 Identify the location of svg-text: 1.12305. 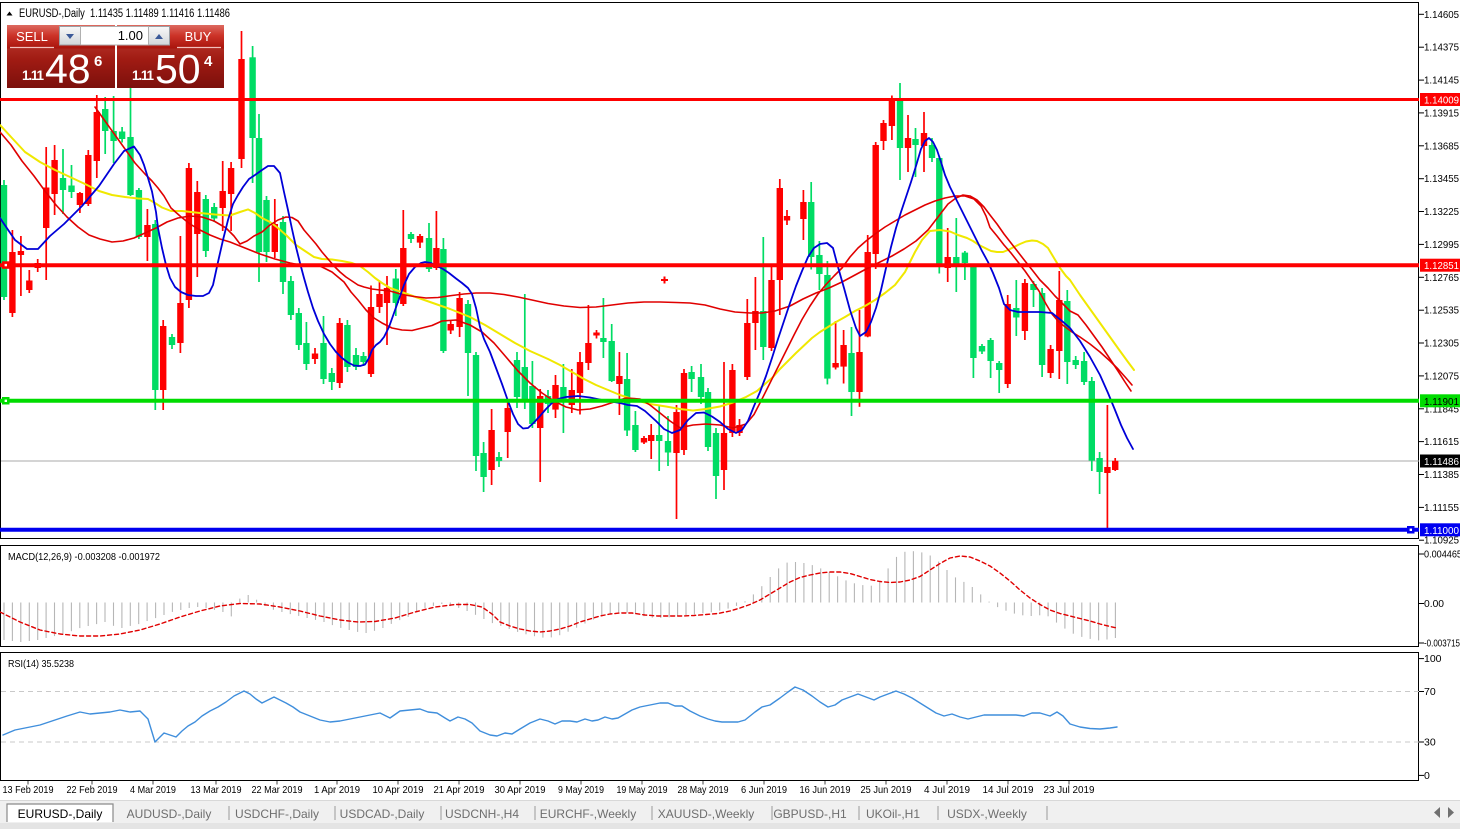
(1441, 344).